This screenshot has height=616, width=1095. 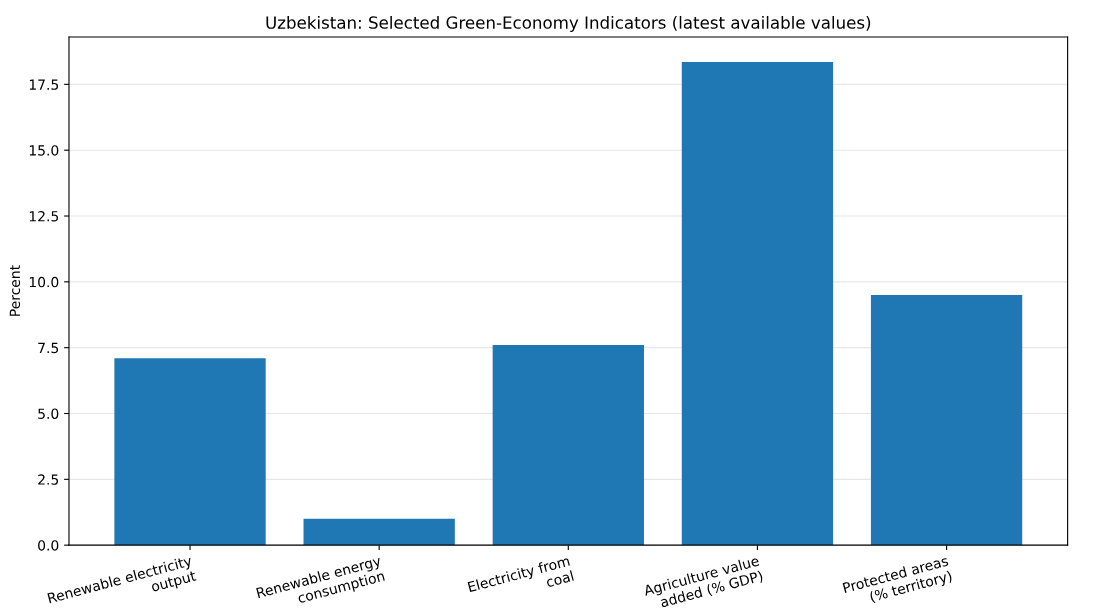 I want to click on chart-title: Uzbekistan: Selected Green-Economy Indicators (latest available values), so click(x=568, y=24).